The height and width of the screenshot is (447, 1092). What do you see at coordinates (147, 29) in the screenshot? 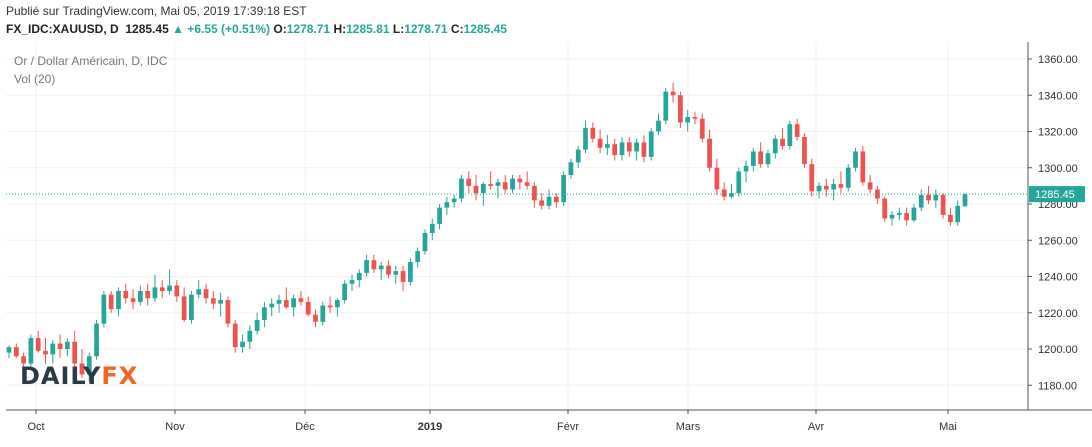
I see `last-price-value: 1285.45` at bounding box center [147, 29].